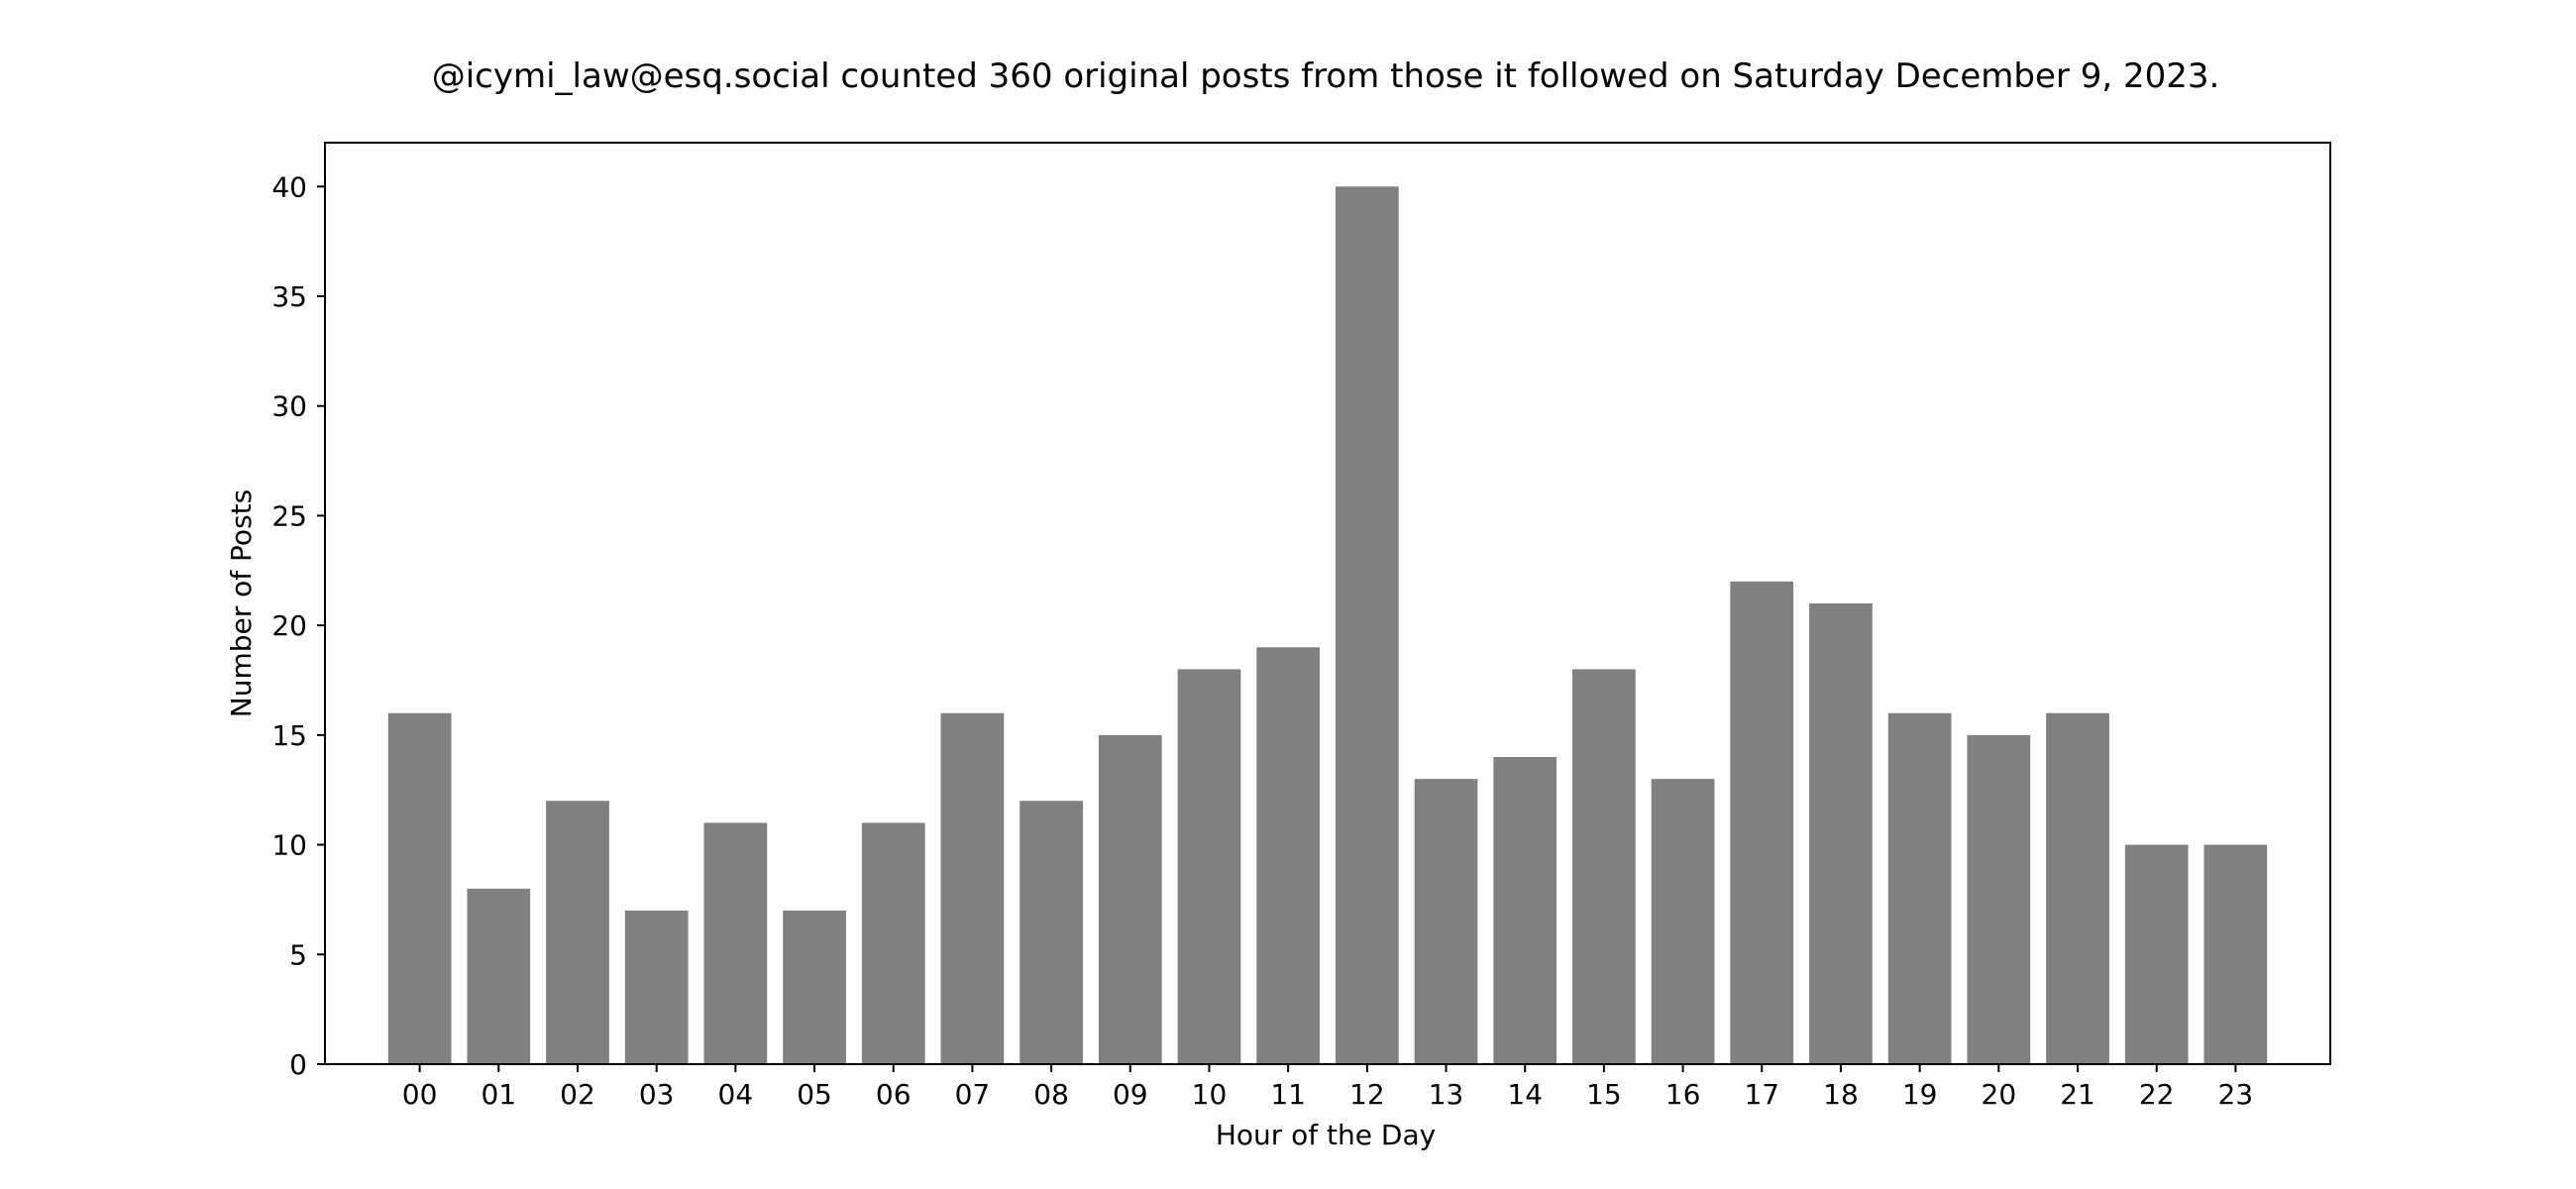  I want to click on x-tick-label: 01, so click(498, 1094).